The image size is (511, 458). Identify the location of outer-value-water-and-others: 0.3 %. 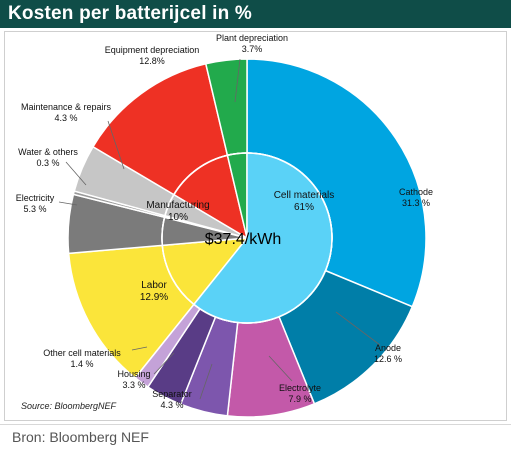
(47, 163).